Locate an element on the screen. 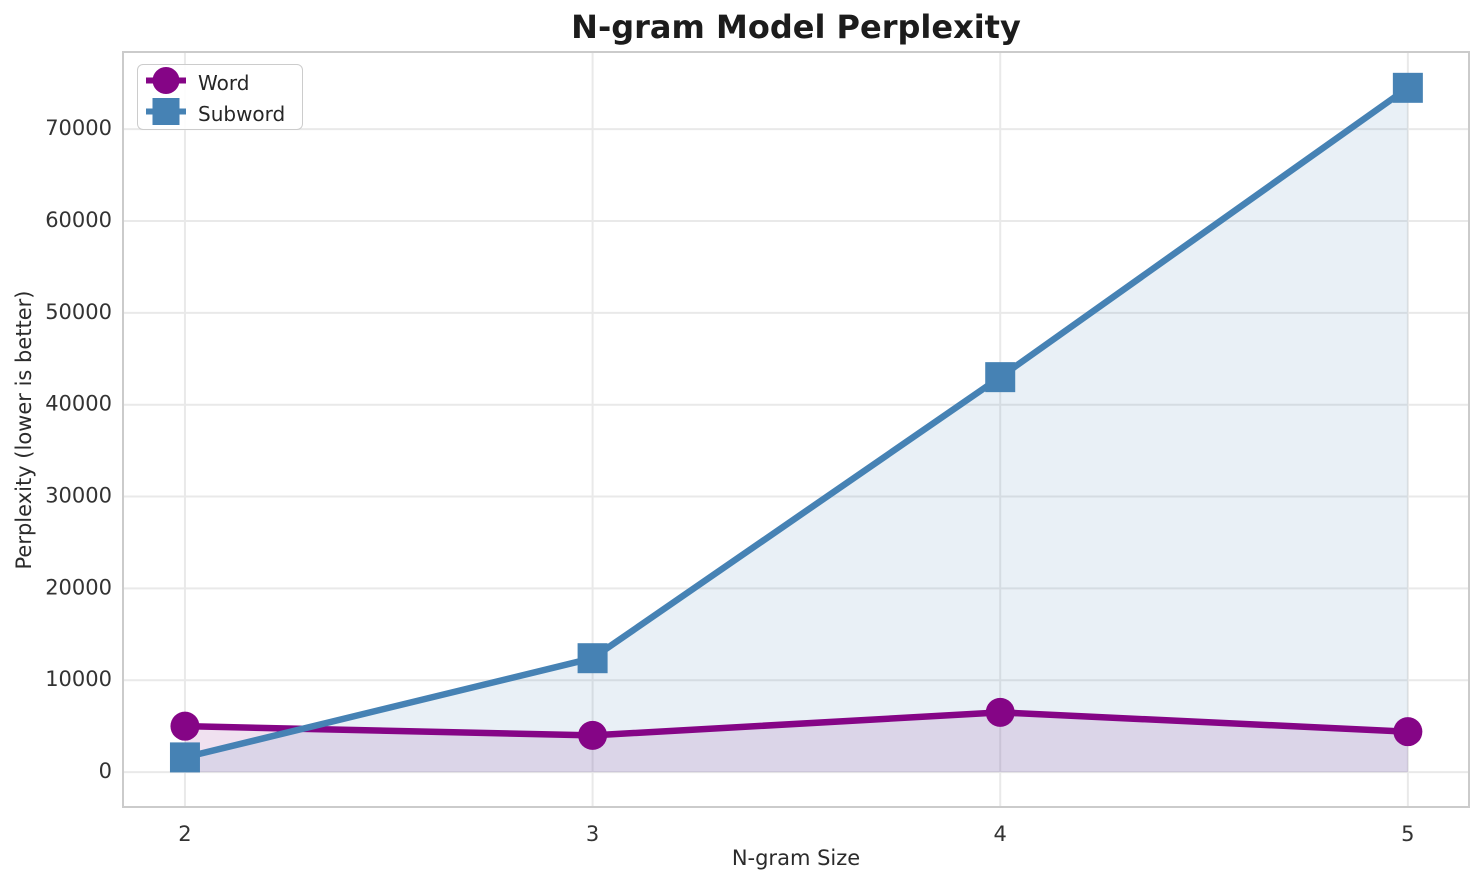 The image size is (1484, 885). x-tick-label: 3 is located at coordinates (592, 834).